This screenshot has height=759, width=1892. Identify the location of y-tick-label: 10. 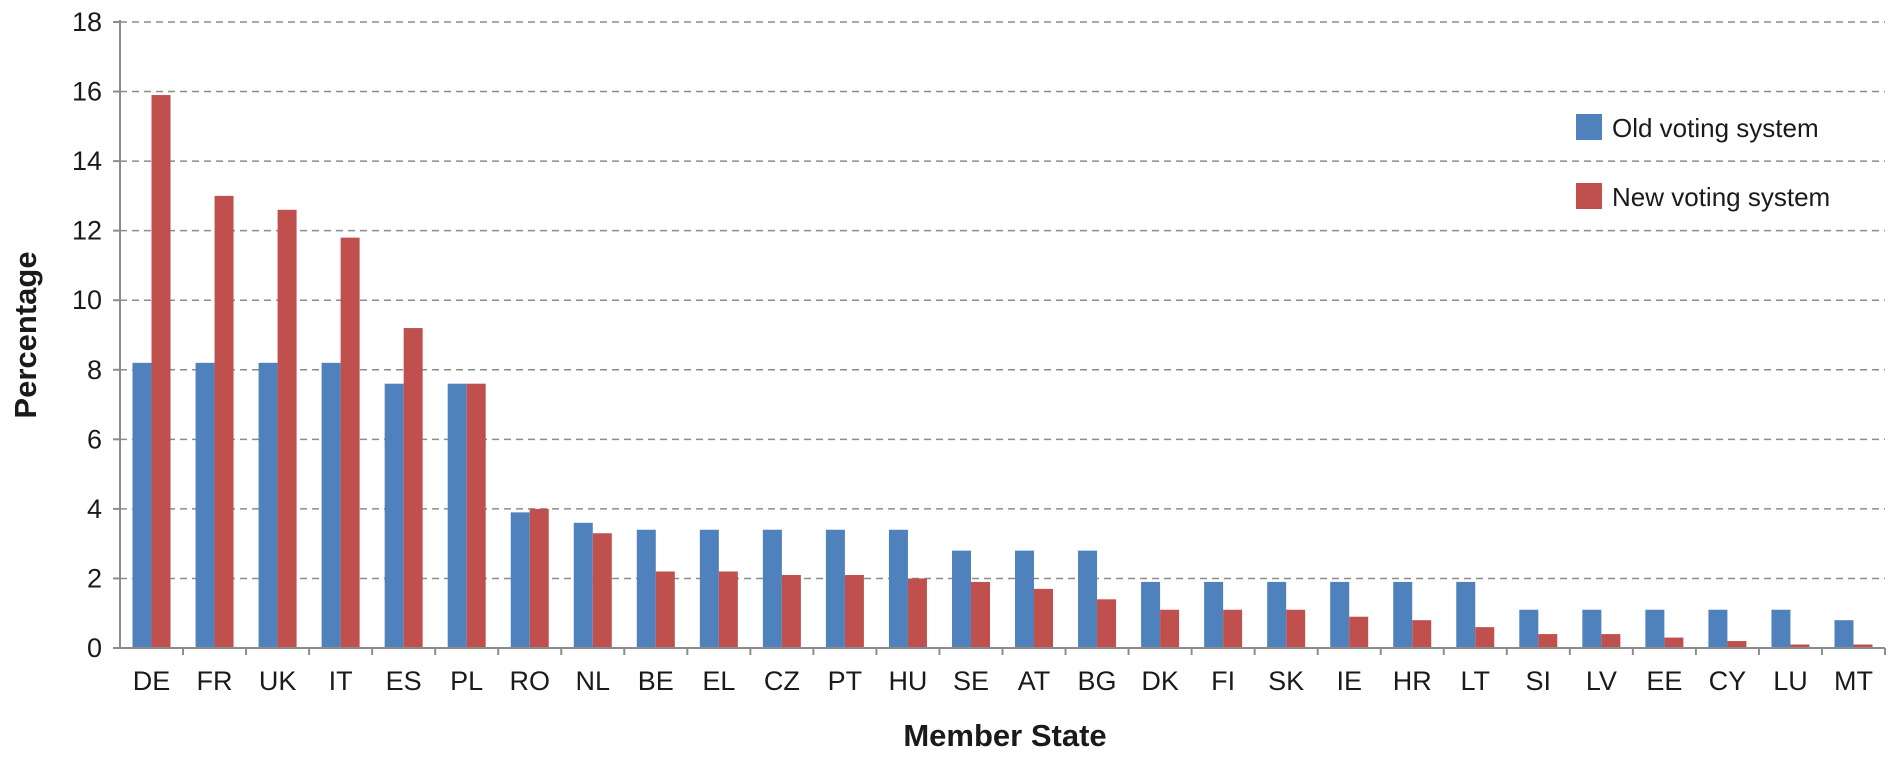
(87, 300).